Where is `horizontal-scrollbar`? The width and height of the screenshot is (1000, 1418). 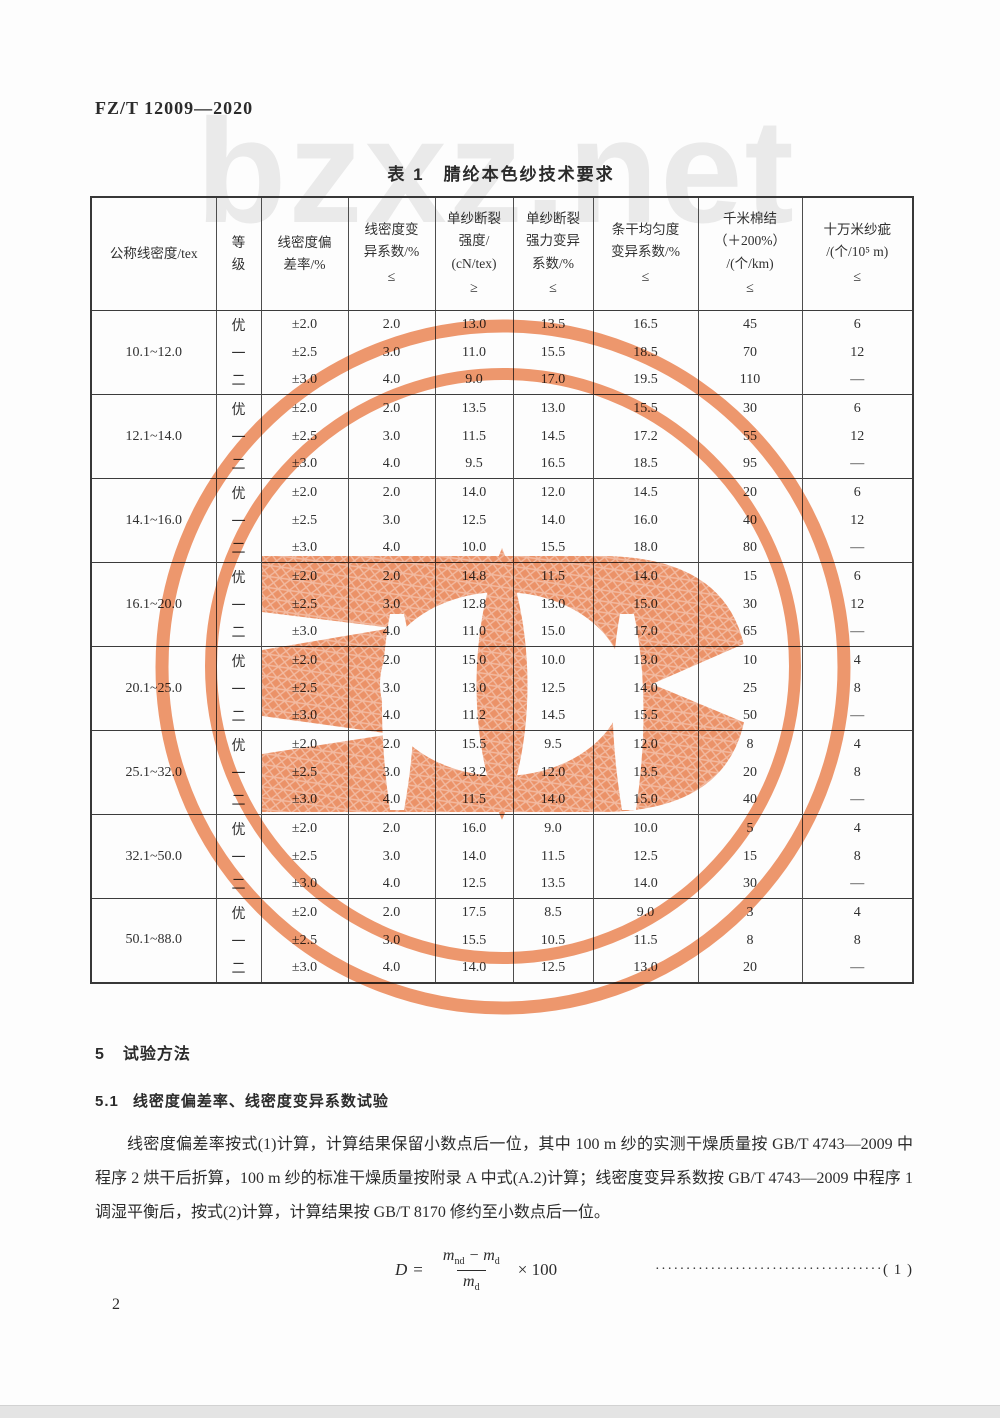
horizontal-scrollbar is located at coordinates (500, 1411).